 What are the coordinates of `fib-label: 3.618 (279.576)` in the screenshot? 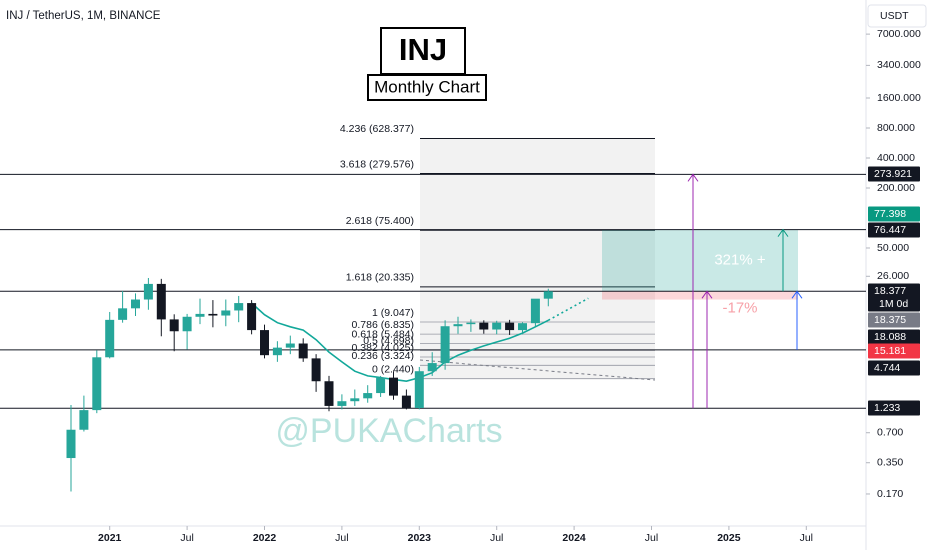 It's located at (377, 164).